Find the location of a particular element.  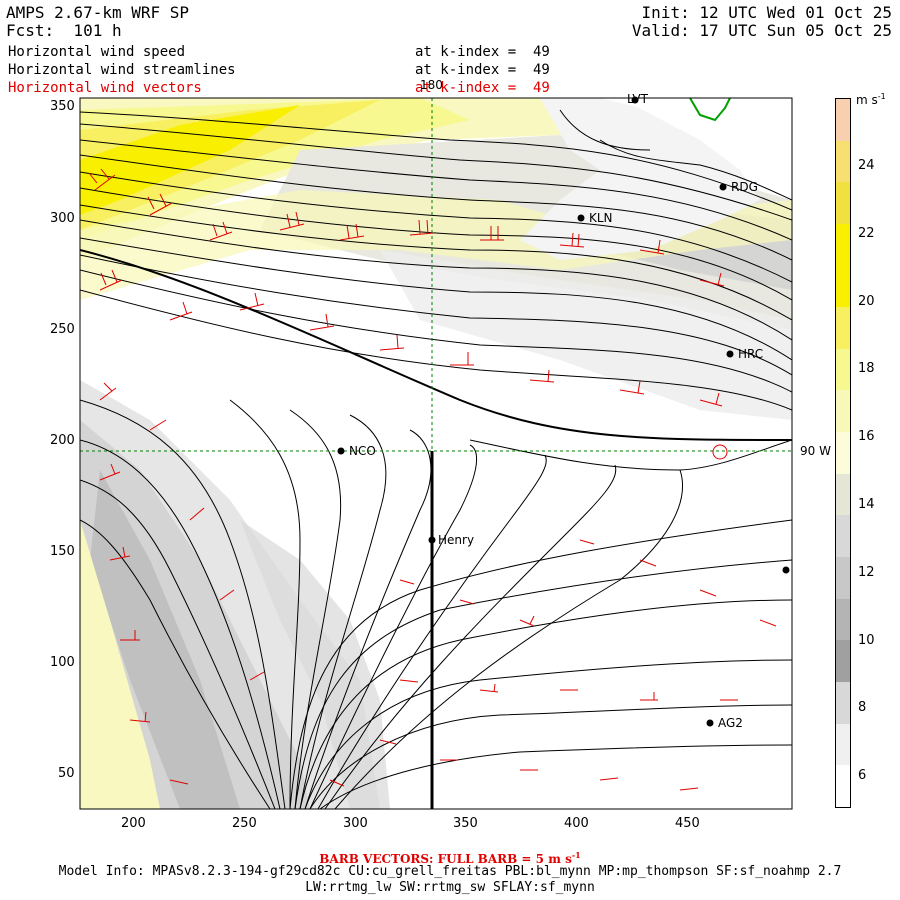

valid-time: Valid: 17 UTC Sun 05 Oct 25 is located at coordinates (761, 30).